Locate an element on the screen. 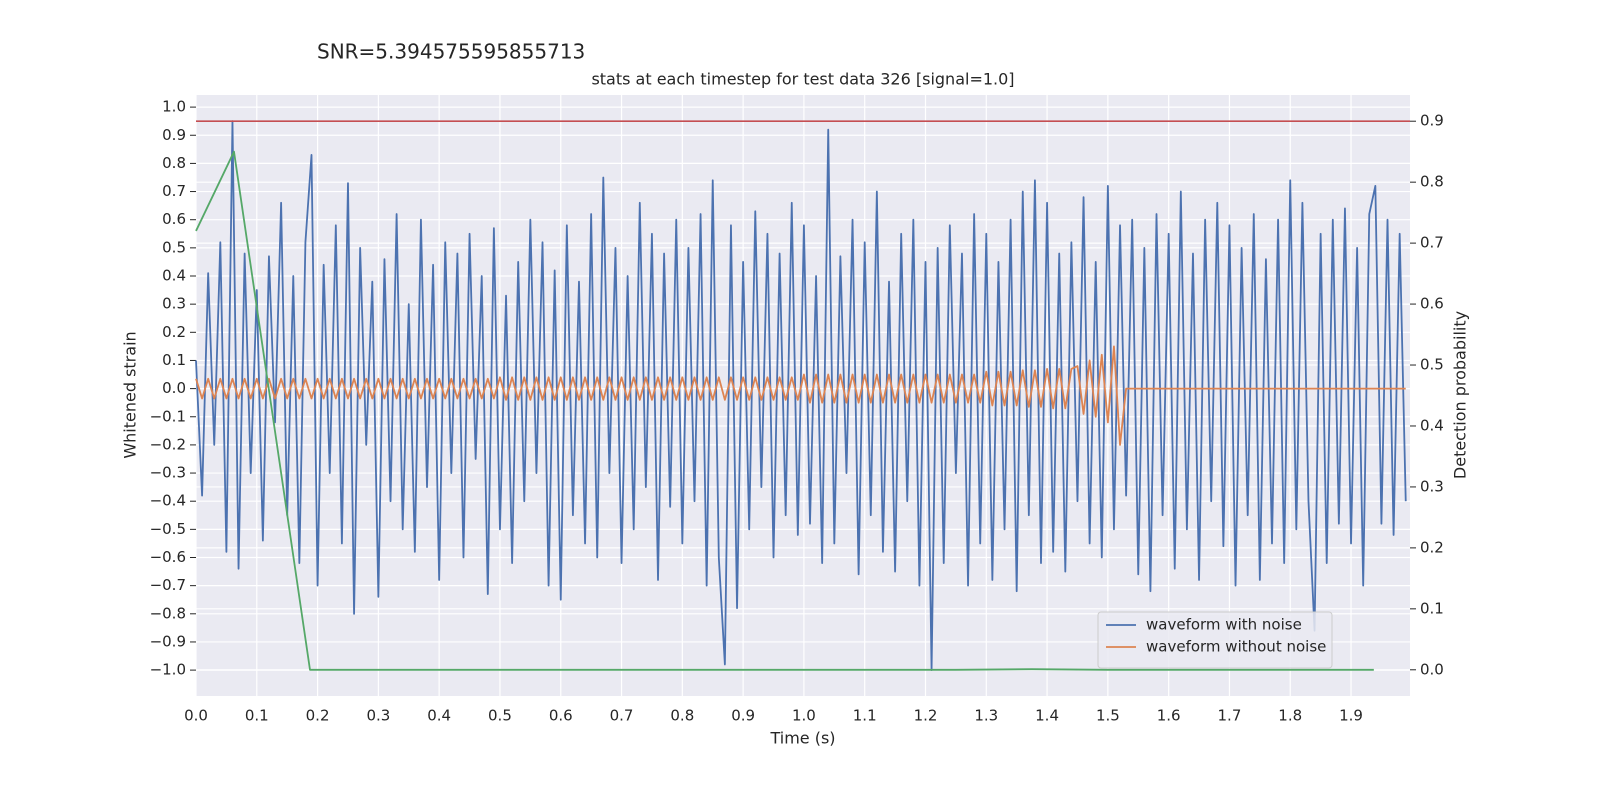  y2-tick-label: 0.5 is located at coordinates (1432, 365).